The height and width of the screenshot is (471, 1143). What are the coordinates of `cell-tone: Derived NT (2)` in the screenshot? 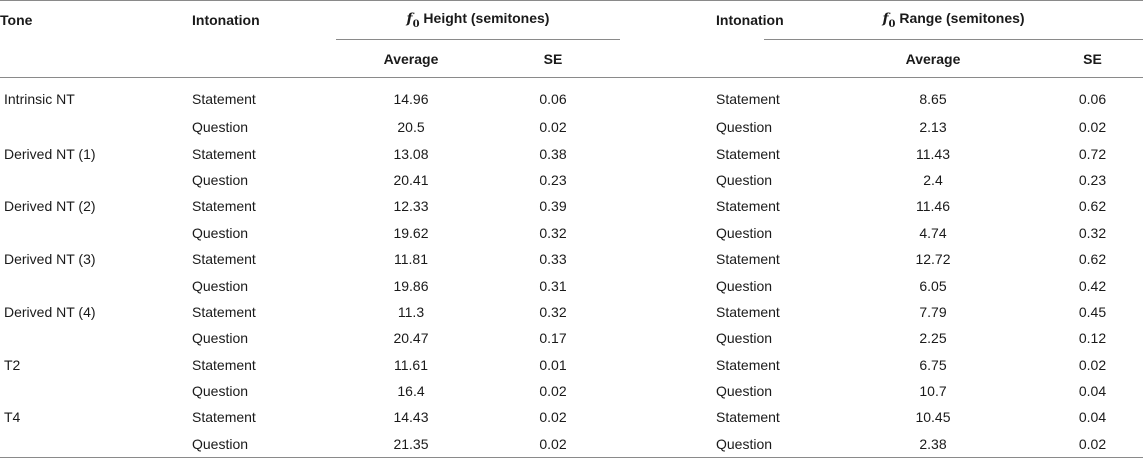 It's located at (50, 206).